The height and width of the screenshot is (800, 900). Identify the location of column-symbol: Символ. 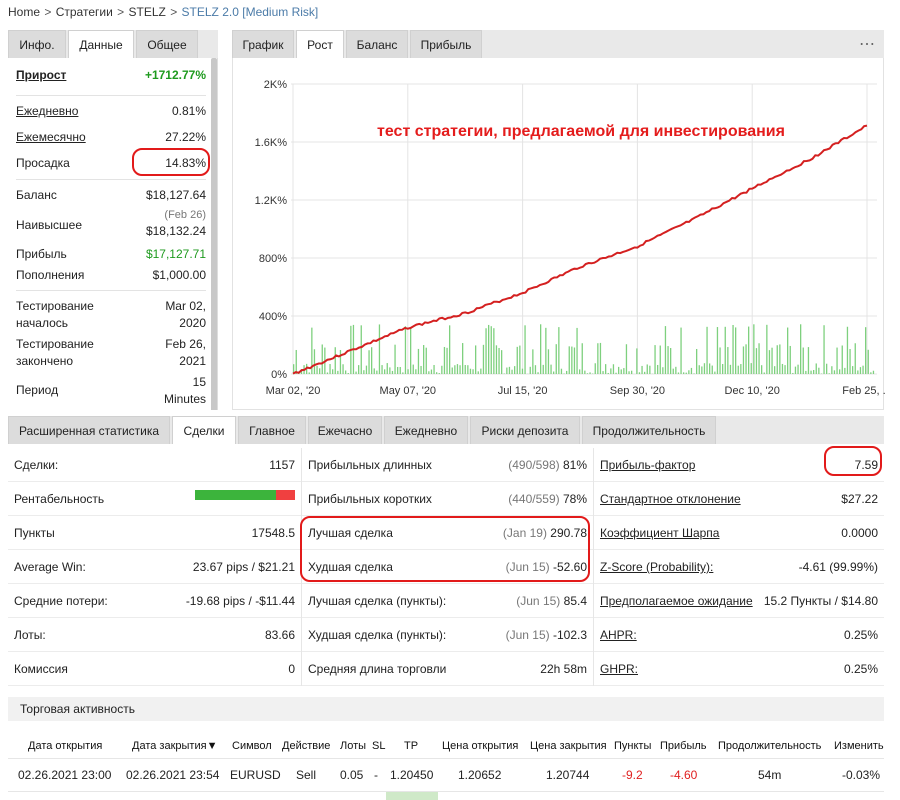
(252, 746).